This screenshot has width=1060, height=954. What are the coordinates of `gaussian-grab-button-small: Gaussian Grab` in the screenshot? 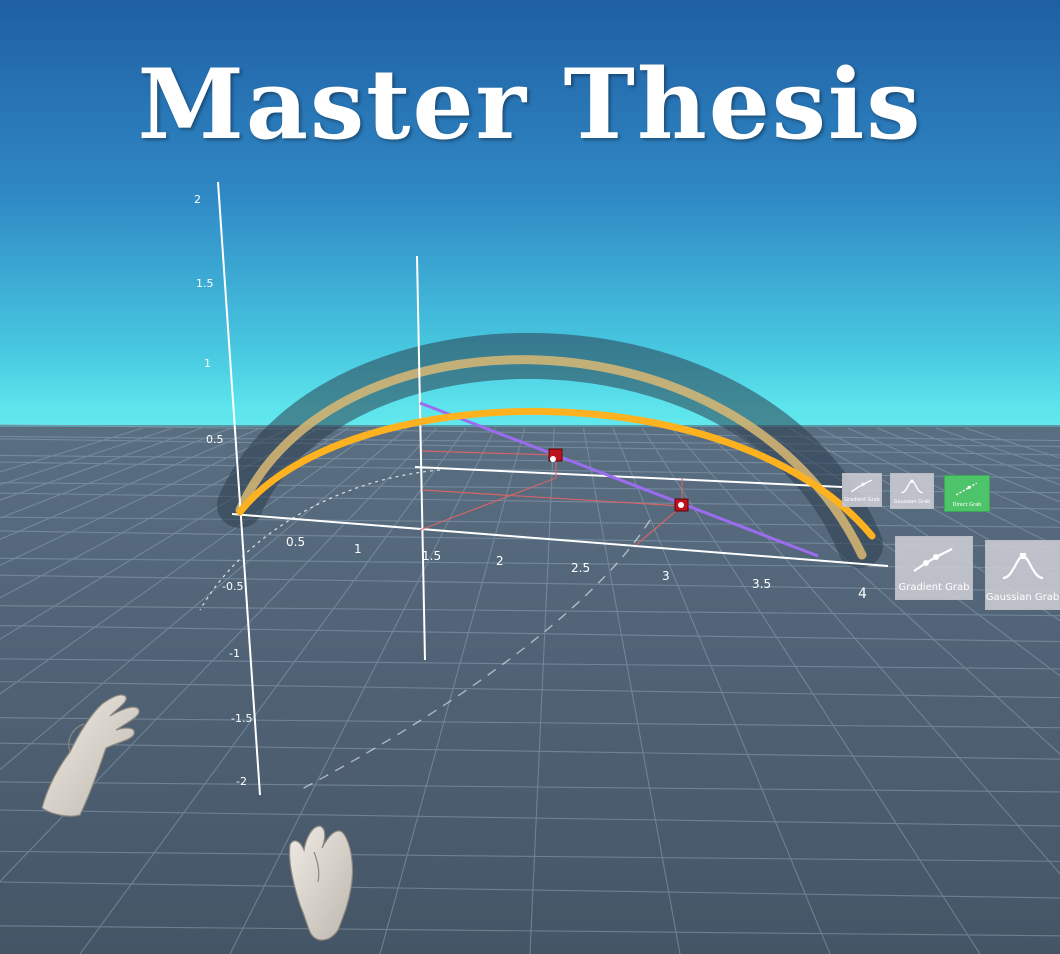 It's located at (912, 491).